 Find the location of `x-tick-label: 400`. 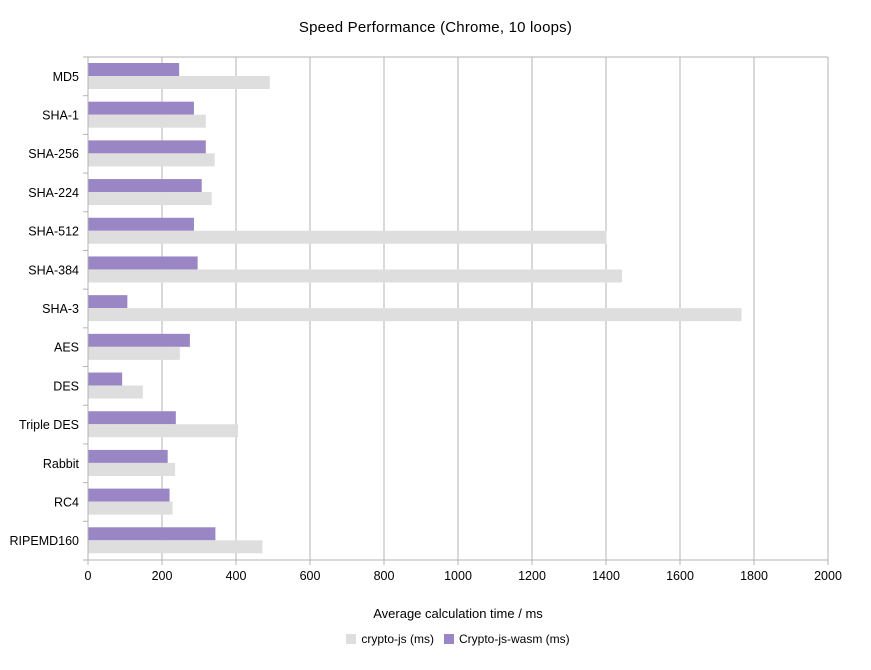

x-tick-label: 400 is located at coordinates (236, 576).